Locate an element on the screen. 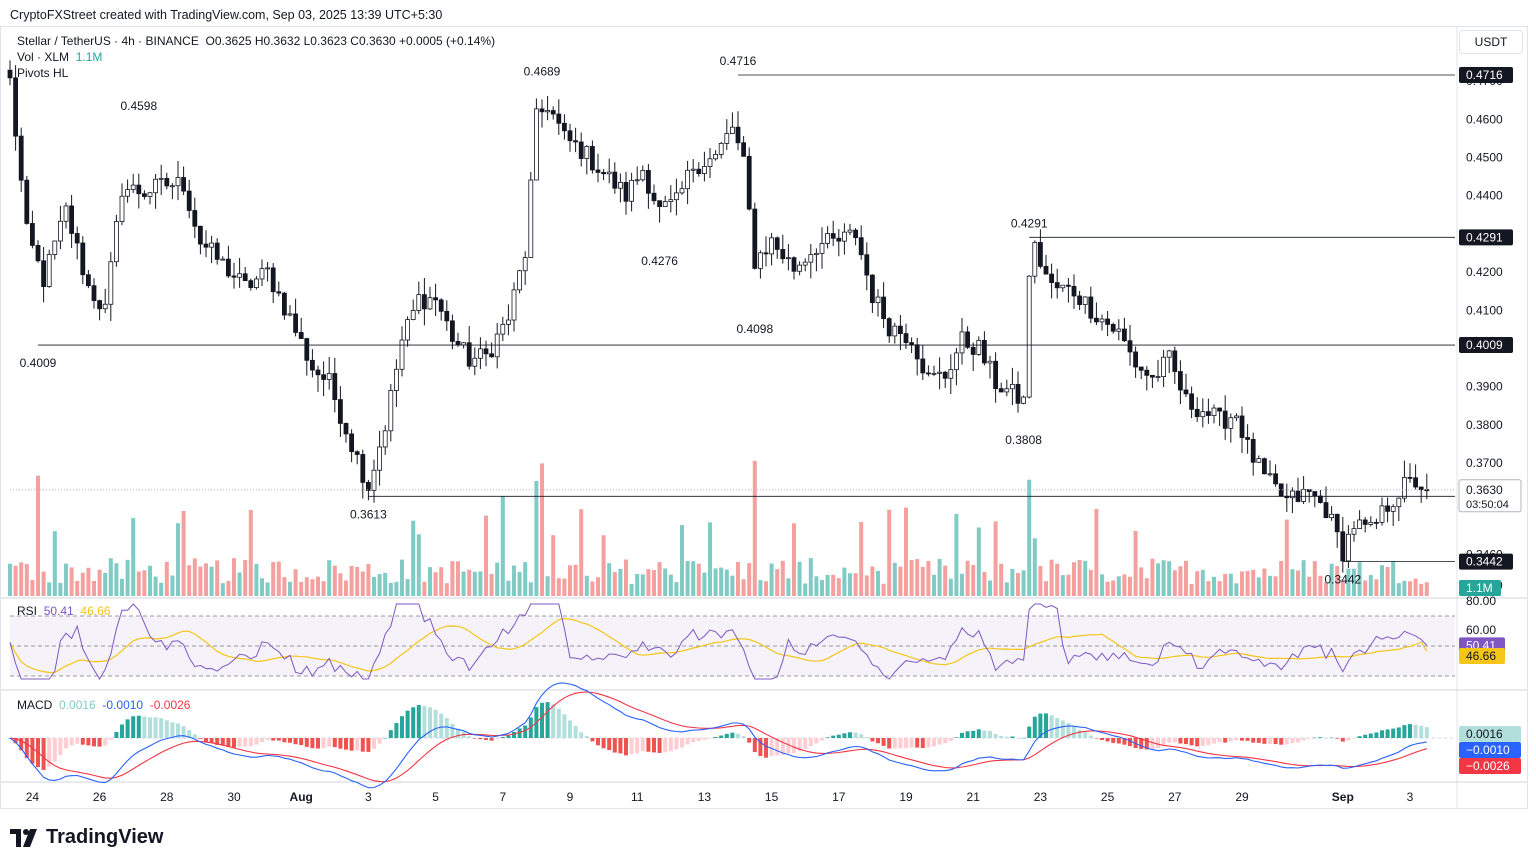  currency-selector: USDT is located at coordinates (1491, 42).